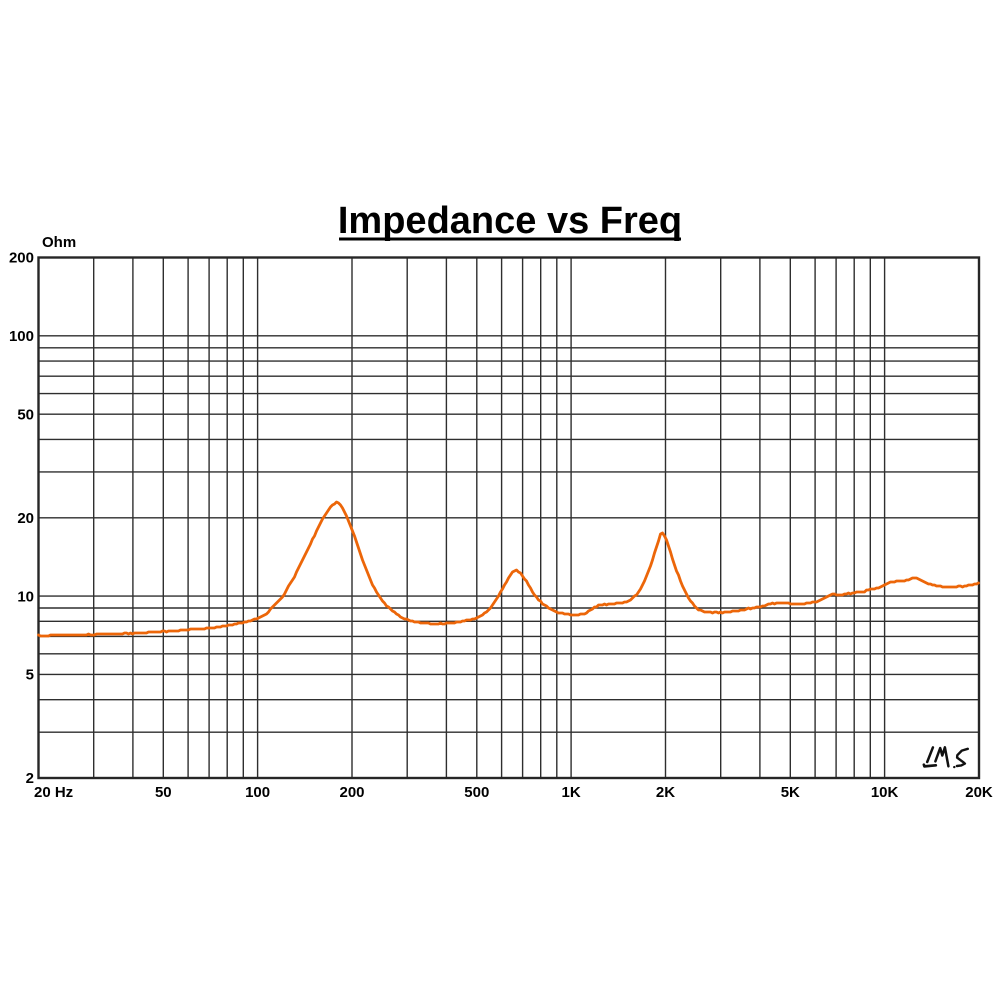 The height and width of the screenshot is (1000, 1000). I want to click on svg-text: 2, so click(30, 778).